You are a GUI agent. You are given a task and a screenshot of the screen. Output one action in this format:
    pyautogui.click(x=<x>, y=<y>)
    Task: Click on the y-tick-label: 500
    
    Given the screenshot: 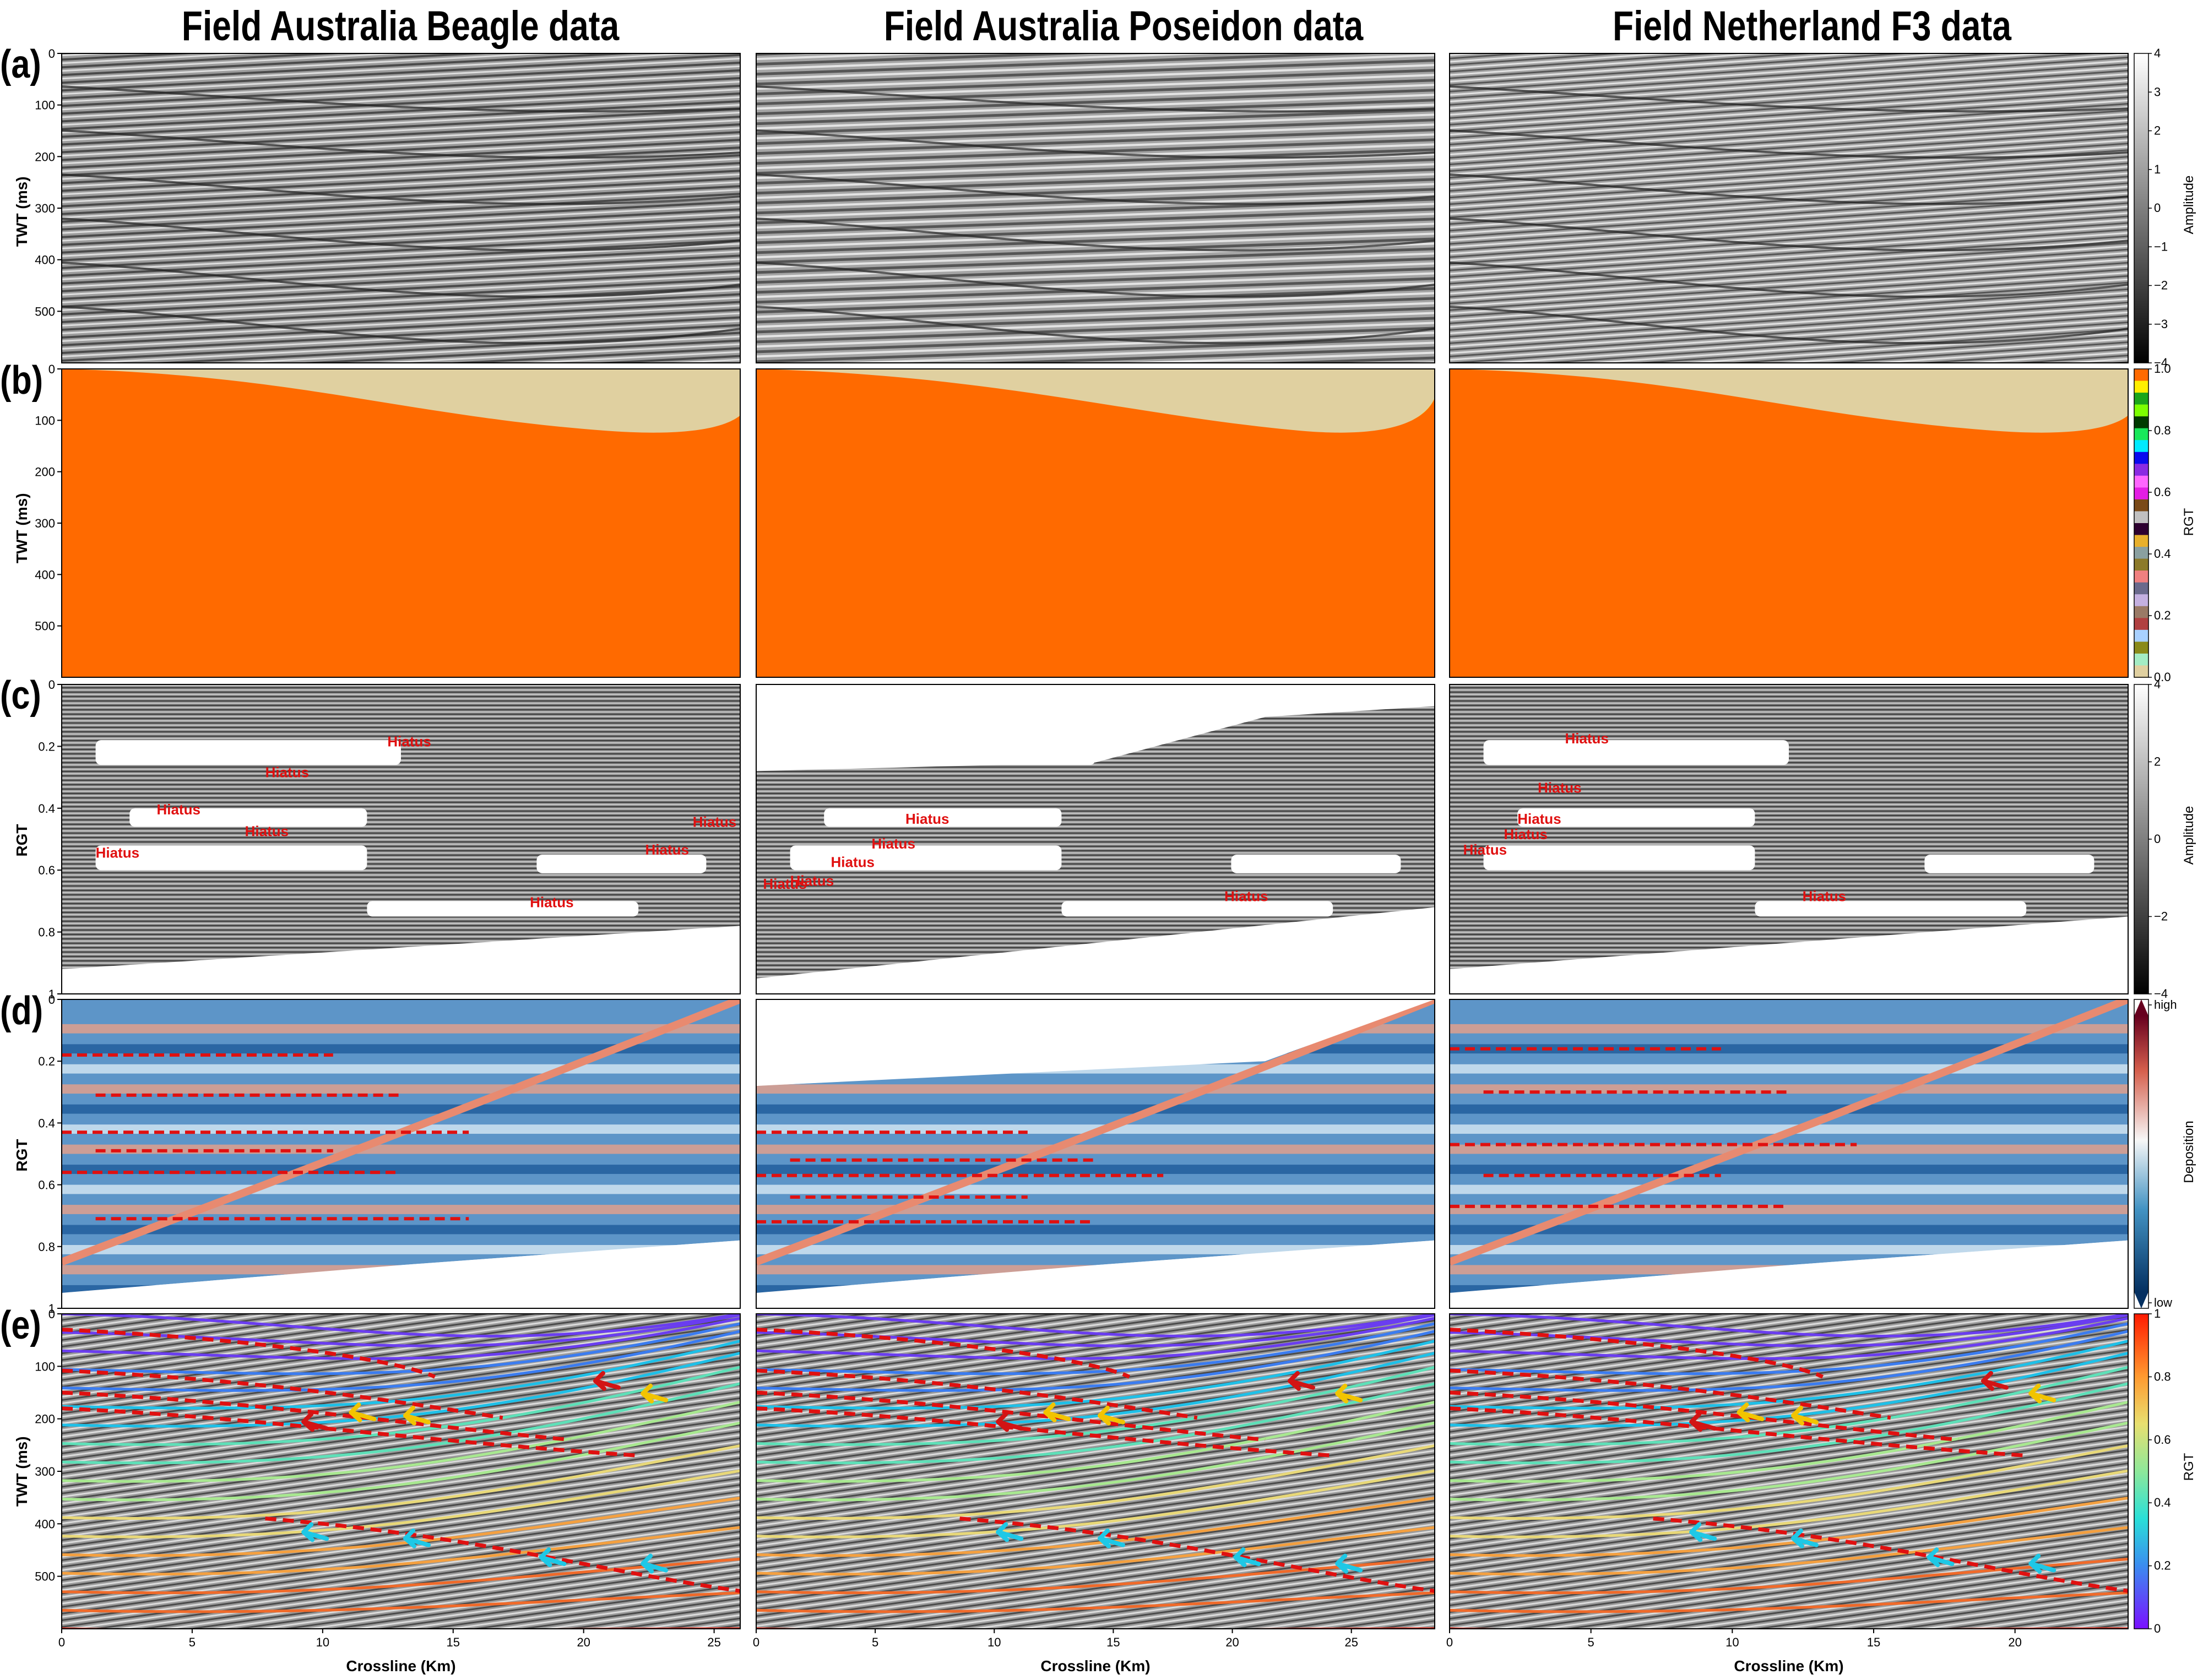 What is the action you would take?
    pyautogui.click(x=45, y=626)
    